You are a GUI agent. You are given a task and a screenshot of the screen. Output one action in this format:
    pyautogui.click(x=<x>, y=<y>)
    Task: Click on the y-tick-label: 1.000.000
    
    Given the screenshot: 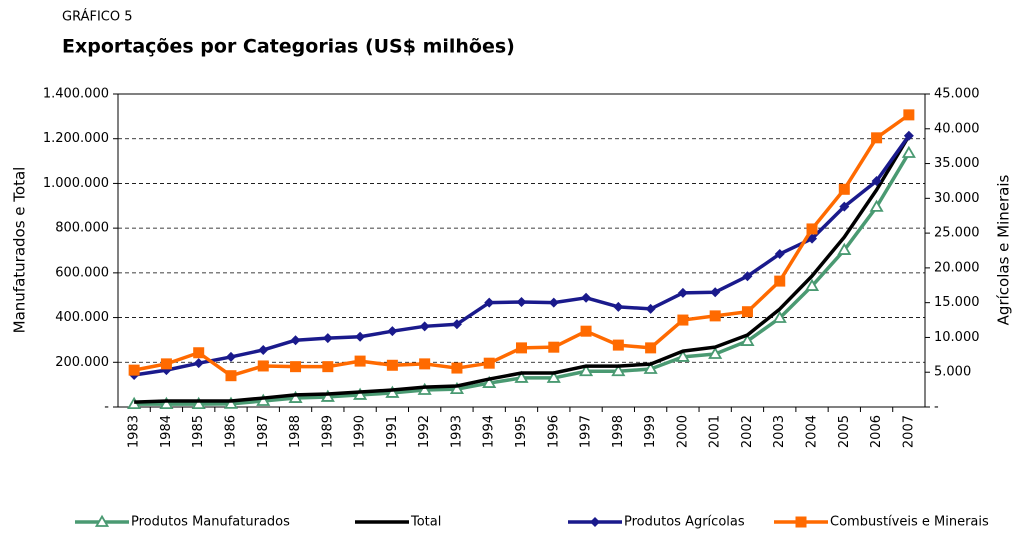 What is the action you would take?
    pyautogui.click(x=76, y=183)
    